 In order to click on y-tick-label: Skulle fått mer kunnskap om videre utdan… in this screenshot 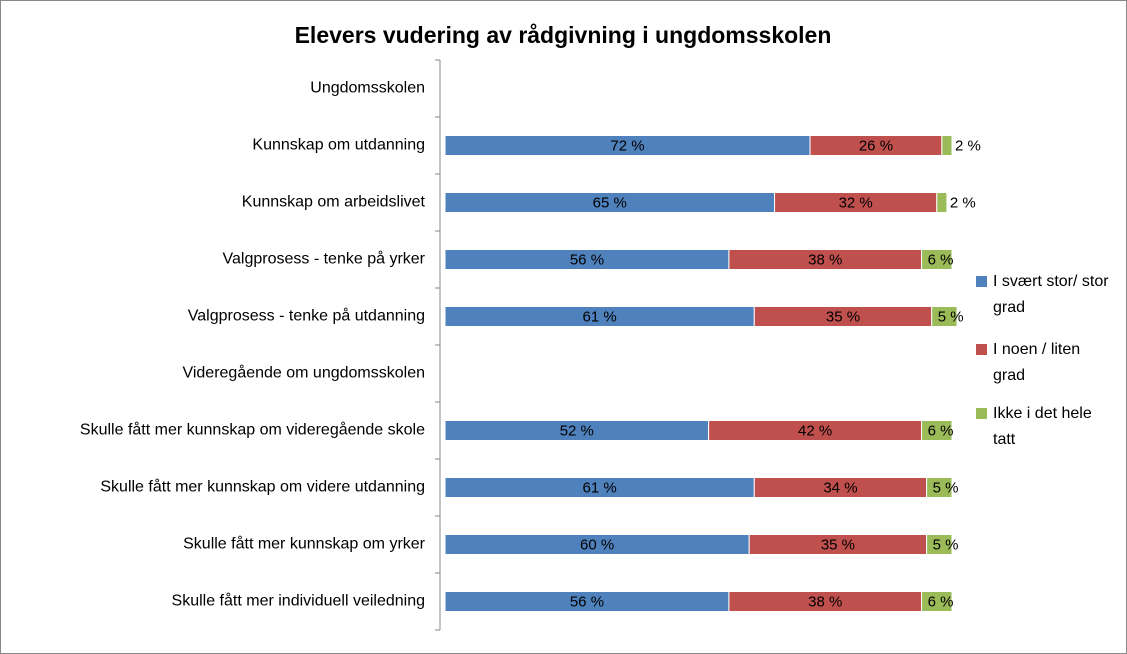, I will do `click(262, 487)`.